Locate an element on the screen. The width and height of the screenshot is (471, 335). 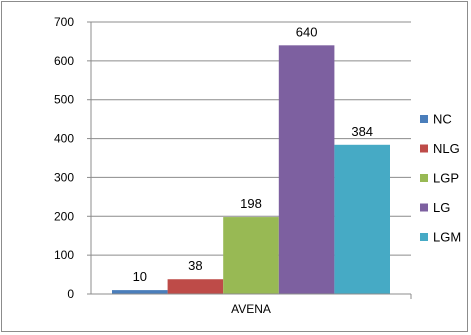
y-axis-ticks: 0 100 200 300 400 500 600 700 is located at coordinates (72, 158).